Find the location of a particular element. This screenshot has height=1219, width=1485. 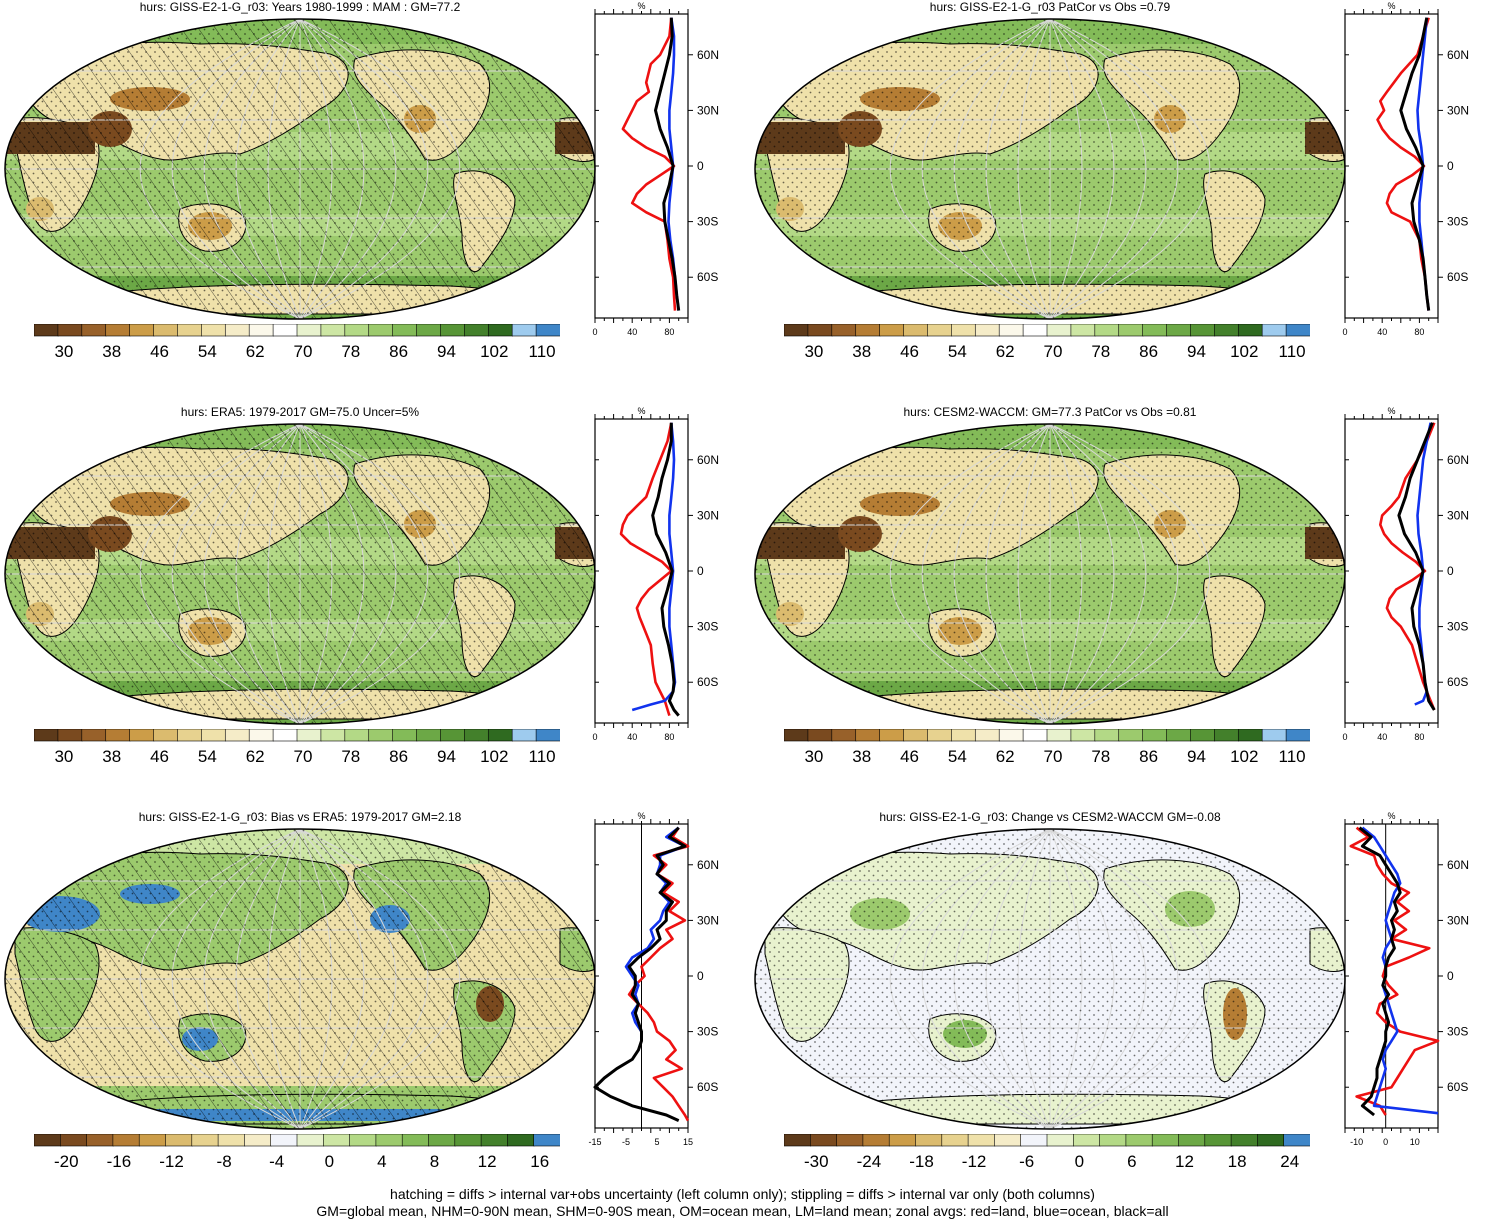

colorbar-label: 102 is located at coordinates (494, 756).